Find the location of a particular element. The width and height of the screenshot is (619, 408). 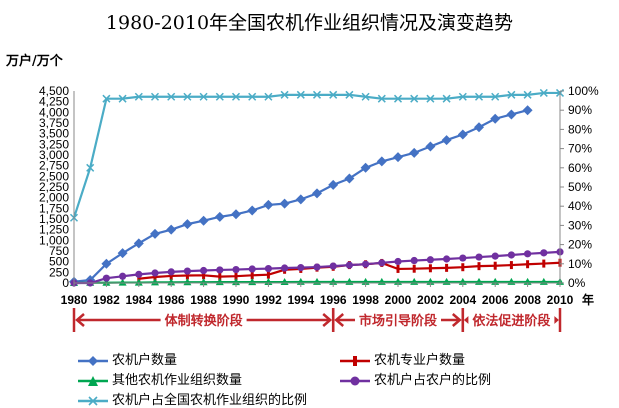

phase-label-bg is located at coordinates (511, 320).